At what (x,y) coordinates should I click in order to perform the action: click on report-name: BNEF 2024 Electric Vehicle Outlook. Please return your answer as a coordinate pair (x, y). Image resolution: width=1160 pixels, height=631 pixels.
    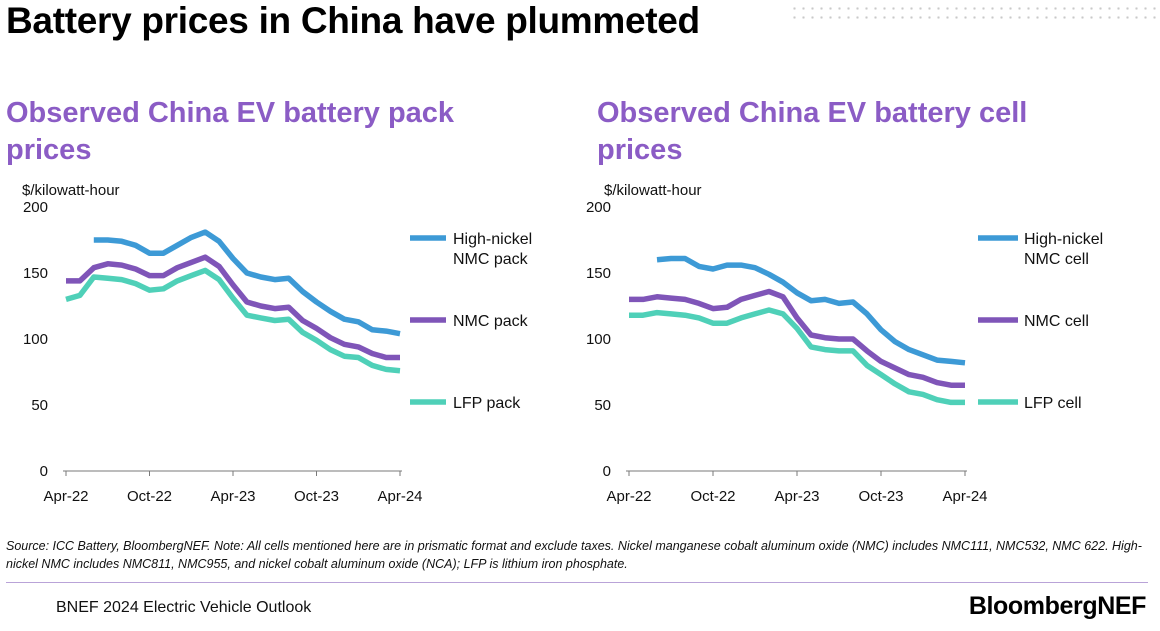
    Looking at the image, I should click on (184, 607).